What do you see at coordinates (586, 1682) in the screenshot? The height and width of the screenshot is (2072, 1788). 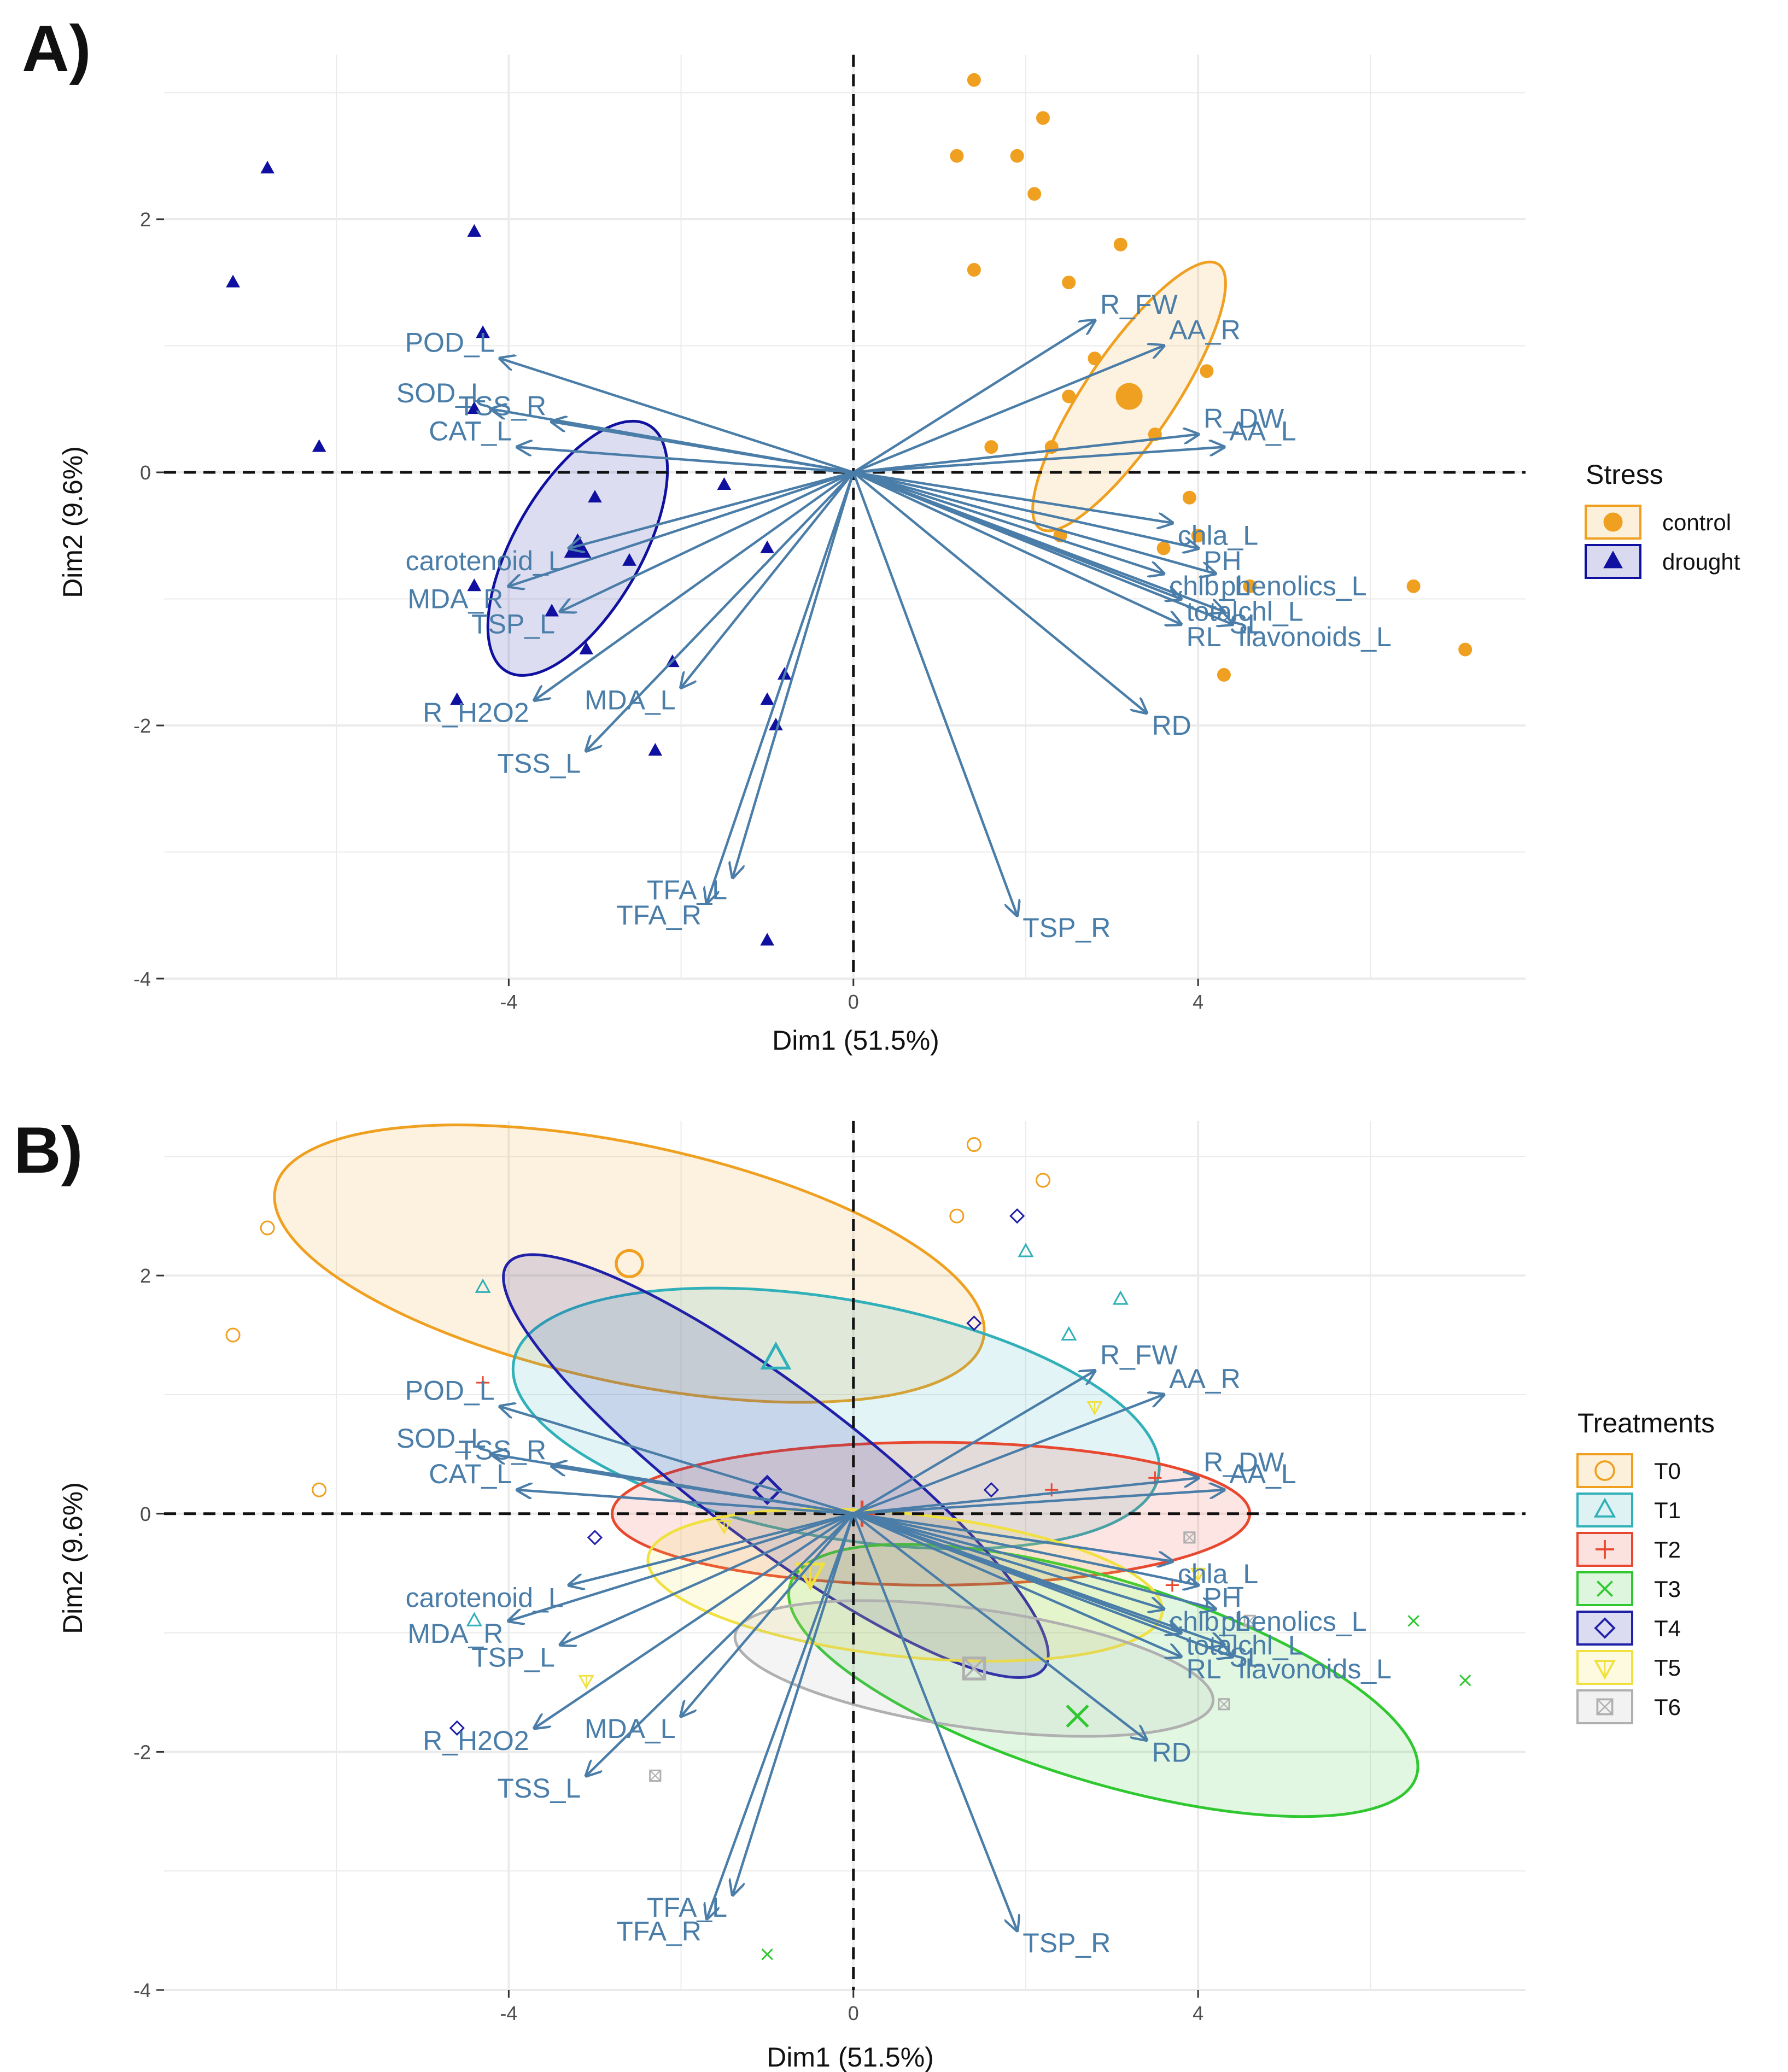 I see `point-T5` at bounding box center [586, 1682].